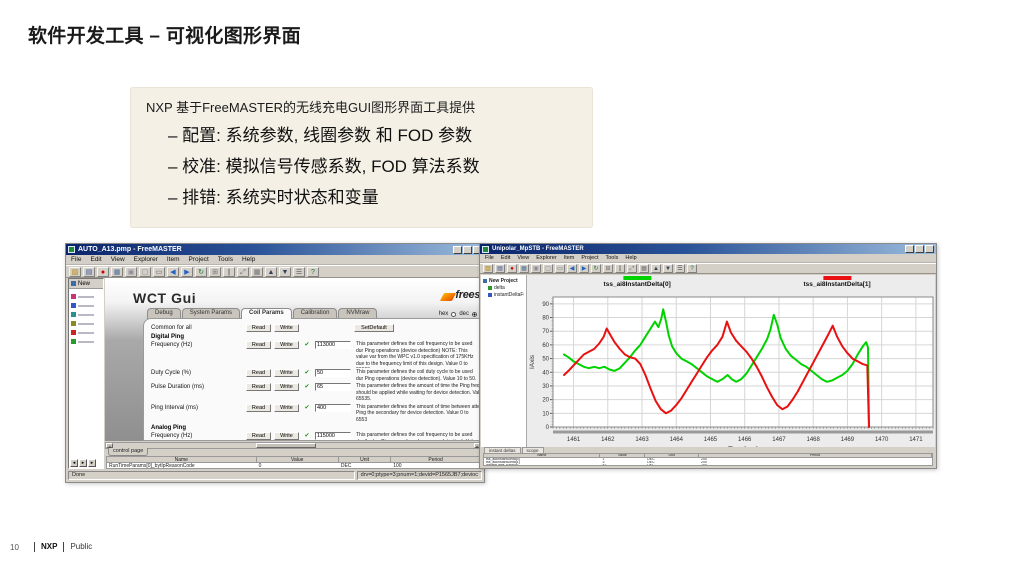 This screenshot has height=574, width=1022. What do you see at coordinates (584, 268) in the screenshot?
I see `forward-icon: ▶` at bounding box center [584, 268].